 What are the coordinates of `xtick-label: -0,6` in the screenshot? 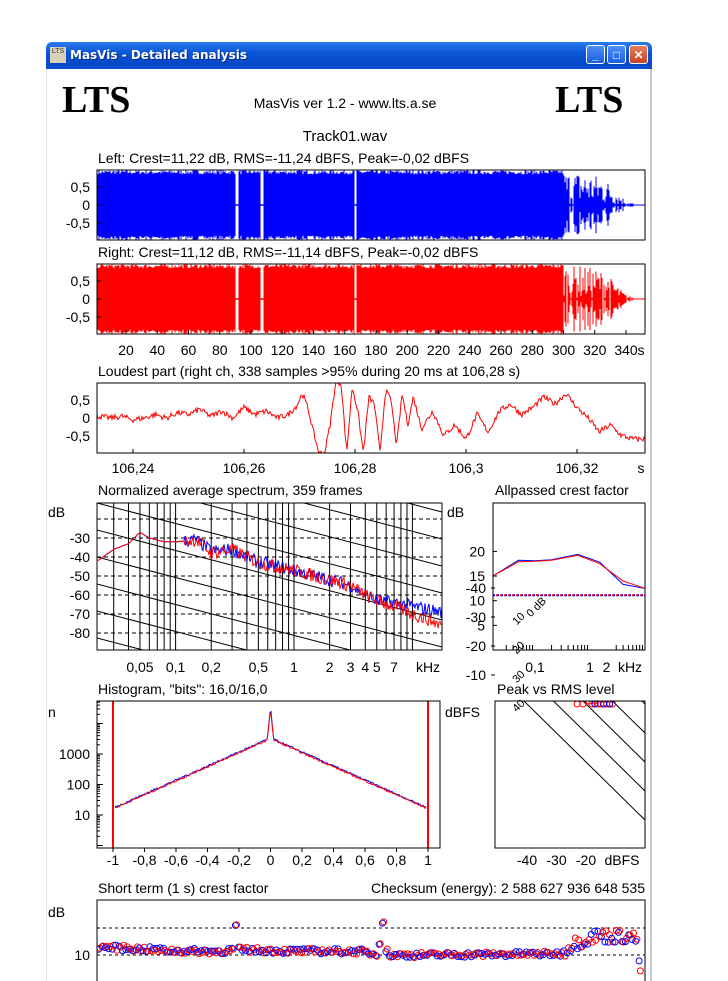 It's located at (176, 860).